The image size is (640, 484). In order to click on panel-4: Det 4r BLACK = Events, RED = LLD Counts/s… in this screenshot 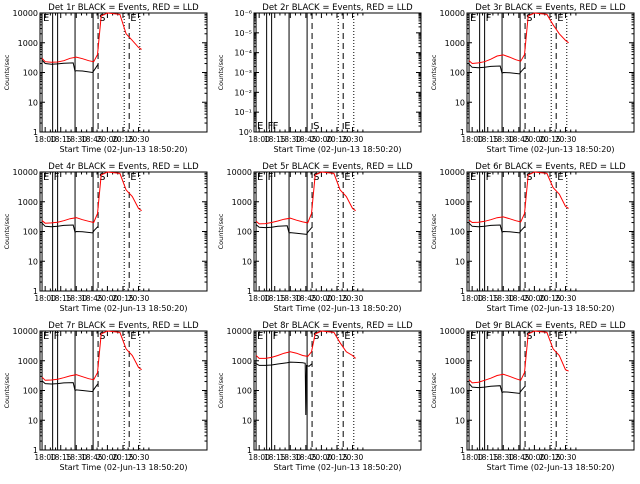, I will do `click(105, 237)`.